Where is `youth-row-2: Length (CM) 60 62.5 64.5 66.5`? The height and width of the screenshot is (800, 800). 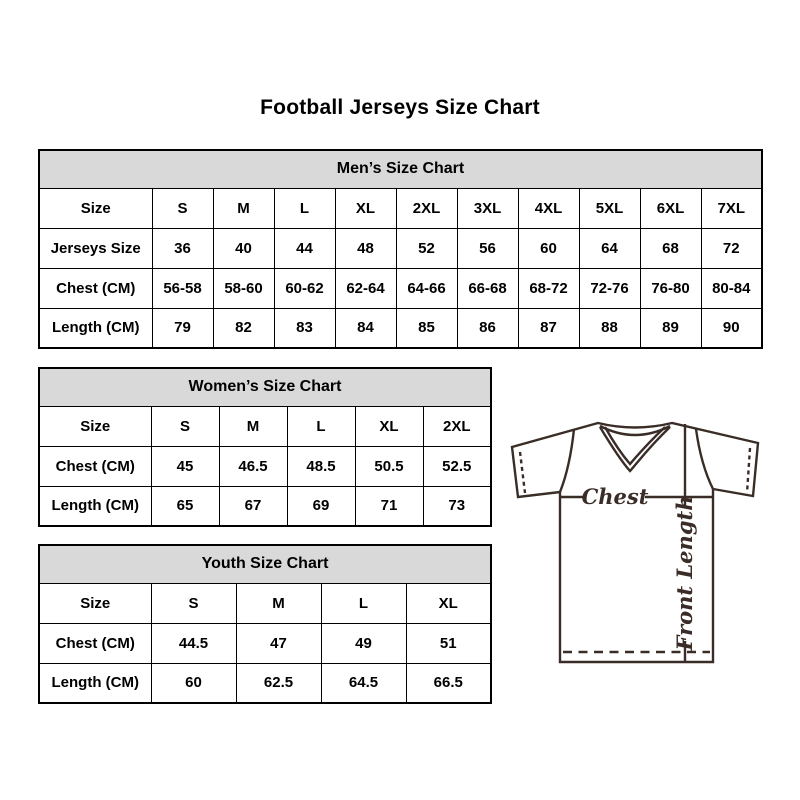
youth-row-2: Length (CM) 60 62.5 64.5 66.5 is located at coordinates (265, 683).